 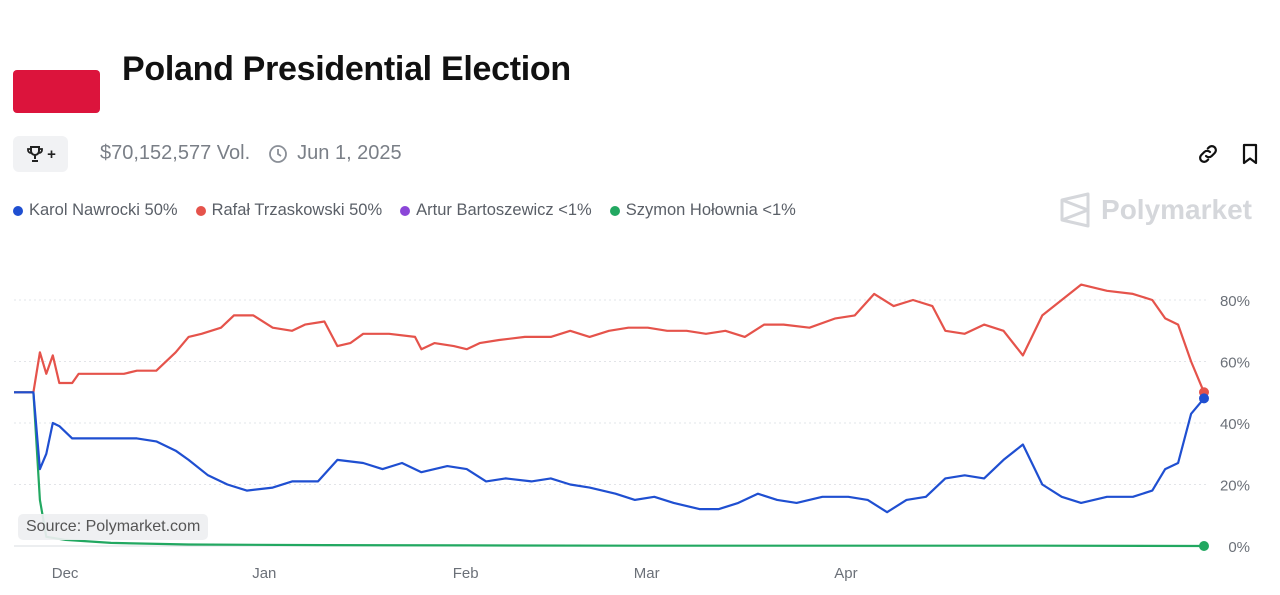 I want to click on x-tick-label: Feb, so click(x=466, y=573).